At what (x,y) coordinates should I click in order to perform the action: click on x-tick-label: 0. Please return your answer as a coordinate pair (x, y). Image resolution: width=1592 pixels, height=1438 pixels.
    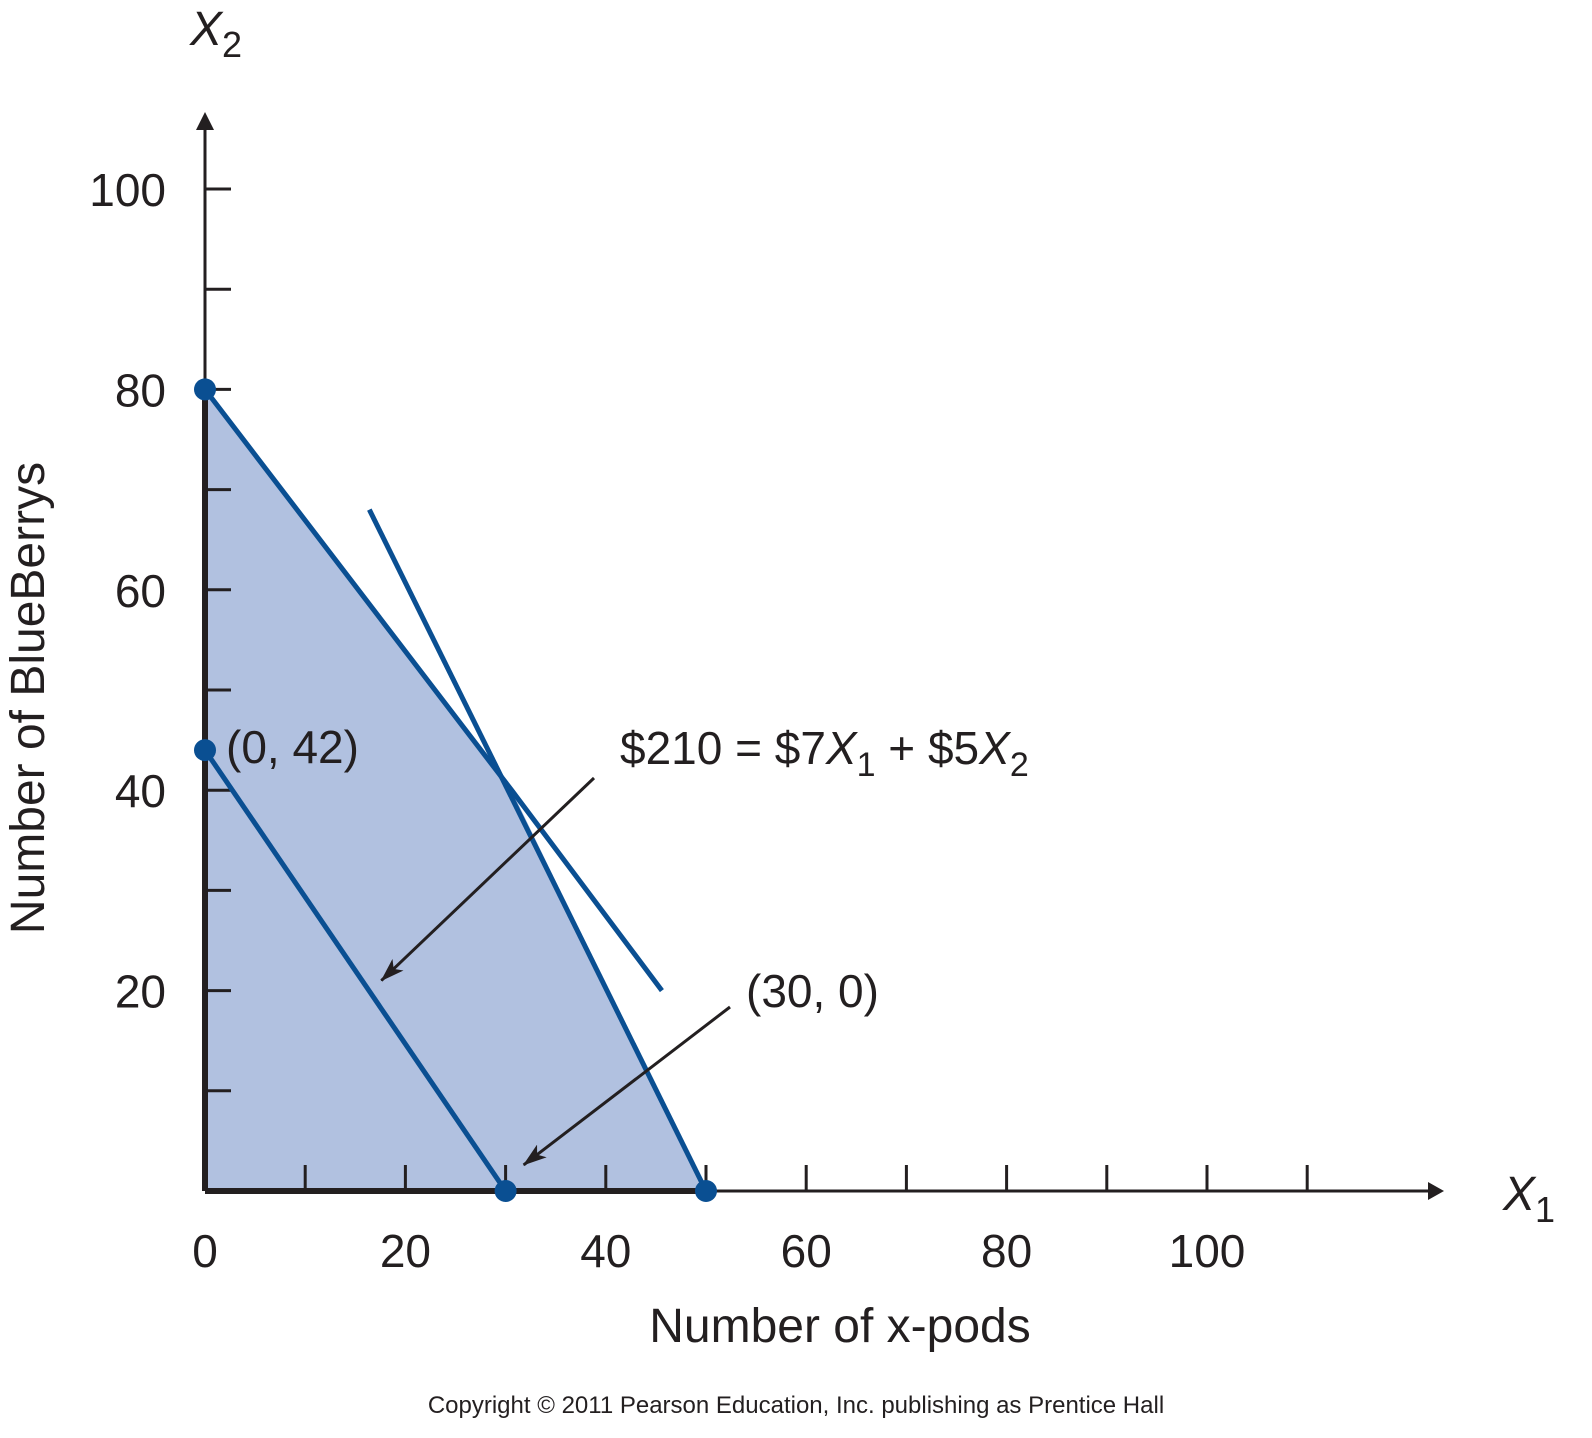
    Looking at the image, I should click on (205, 1251).